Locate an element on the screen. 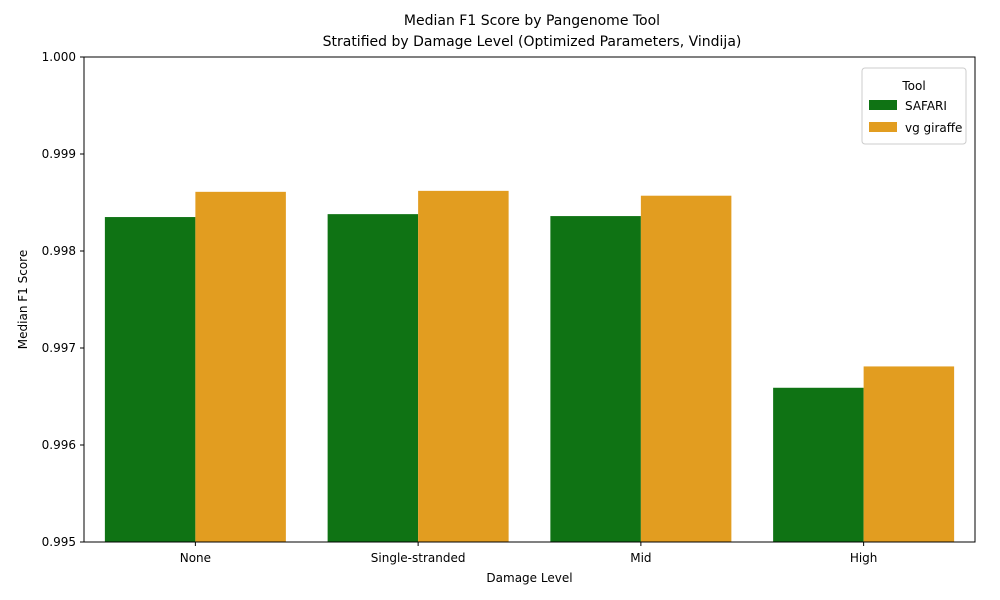 The width and height of the screenshot is (1000, 600). y-tick-label: 0.996 is located at coordinates (59, 445).